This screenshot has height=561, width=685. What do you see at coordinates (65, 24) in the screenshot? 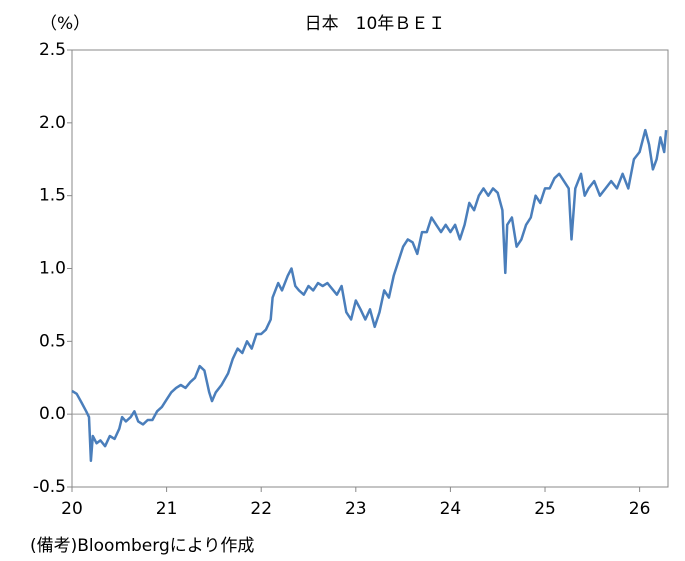
I see `unit-label: （%）` at bounding box center [65, 24].